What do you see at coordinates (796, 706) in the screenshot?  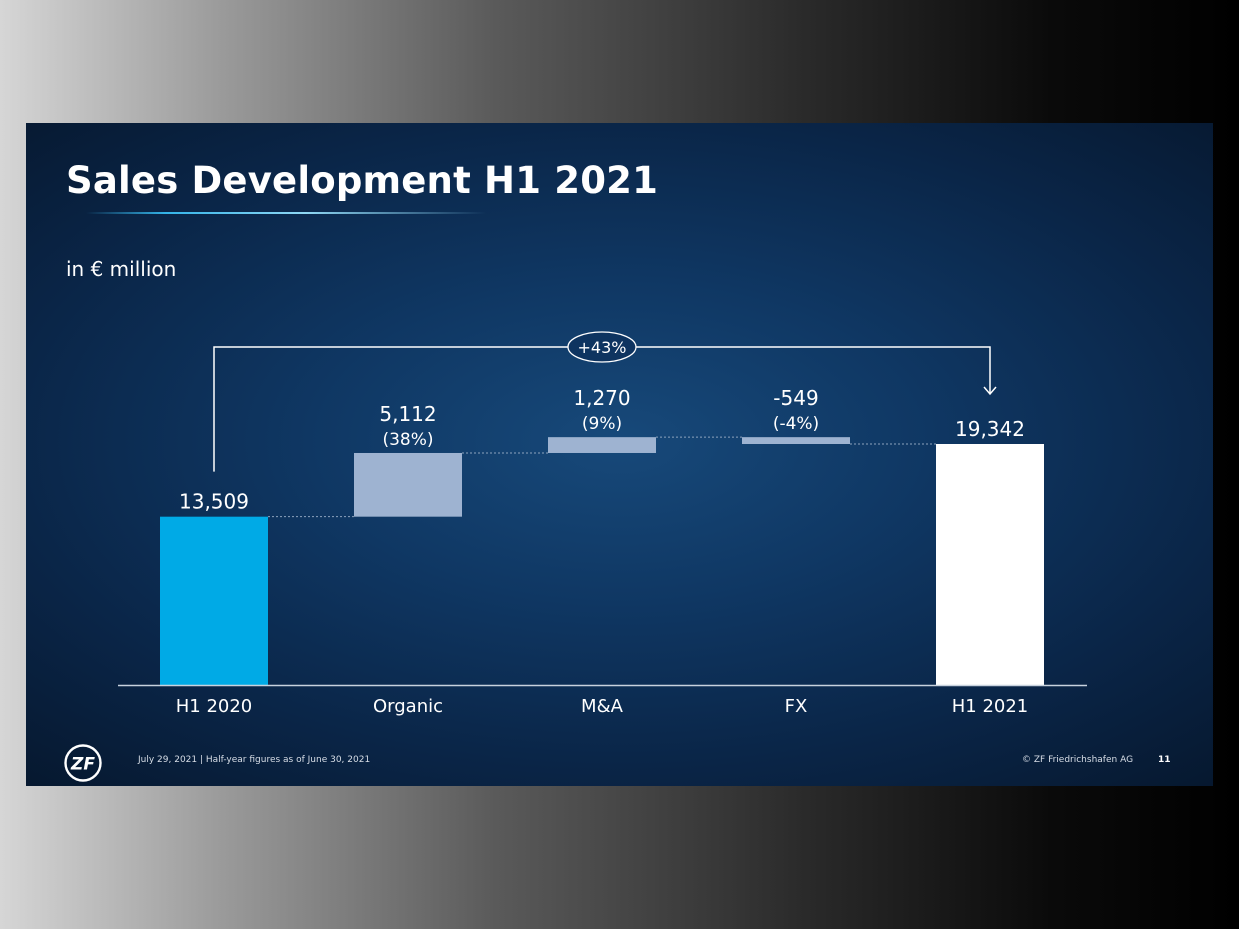 I see `category-label: FX` at bounding box center [796, 706].